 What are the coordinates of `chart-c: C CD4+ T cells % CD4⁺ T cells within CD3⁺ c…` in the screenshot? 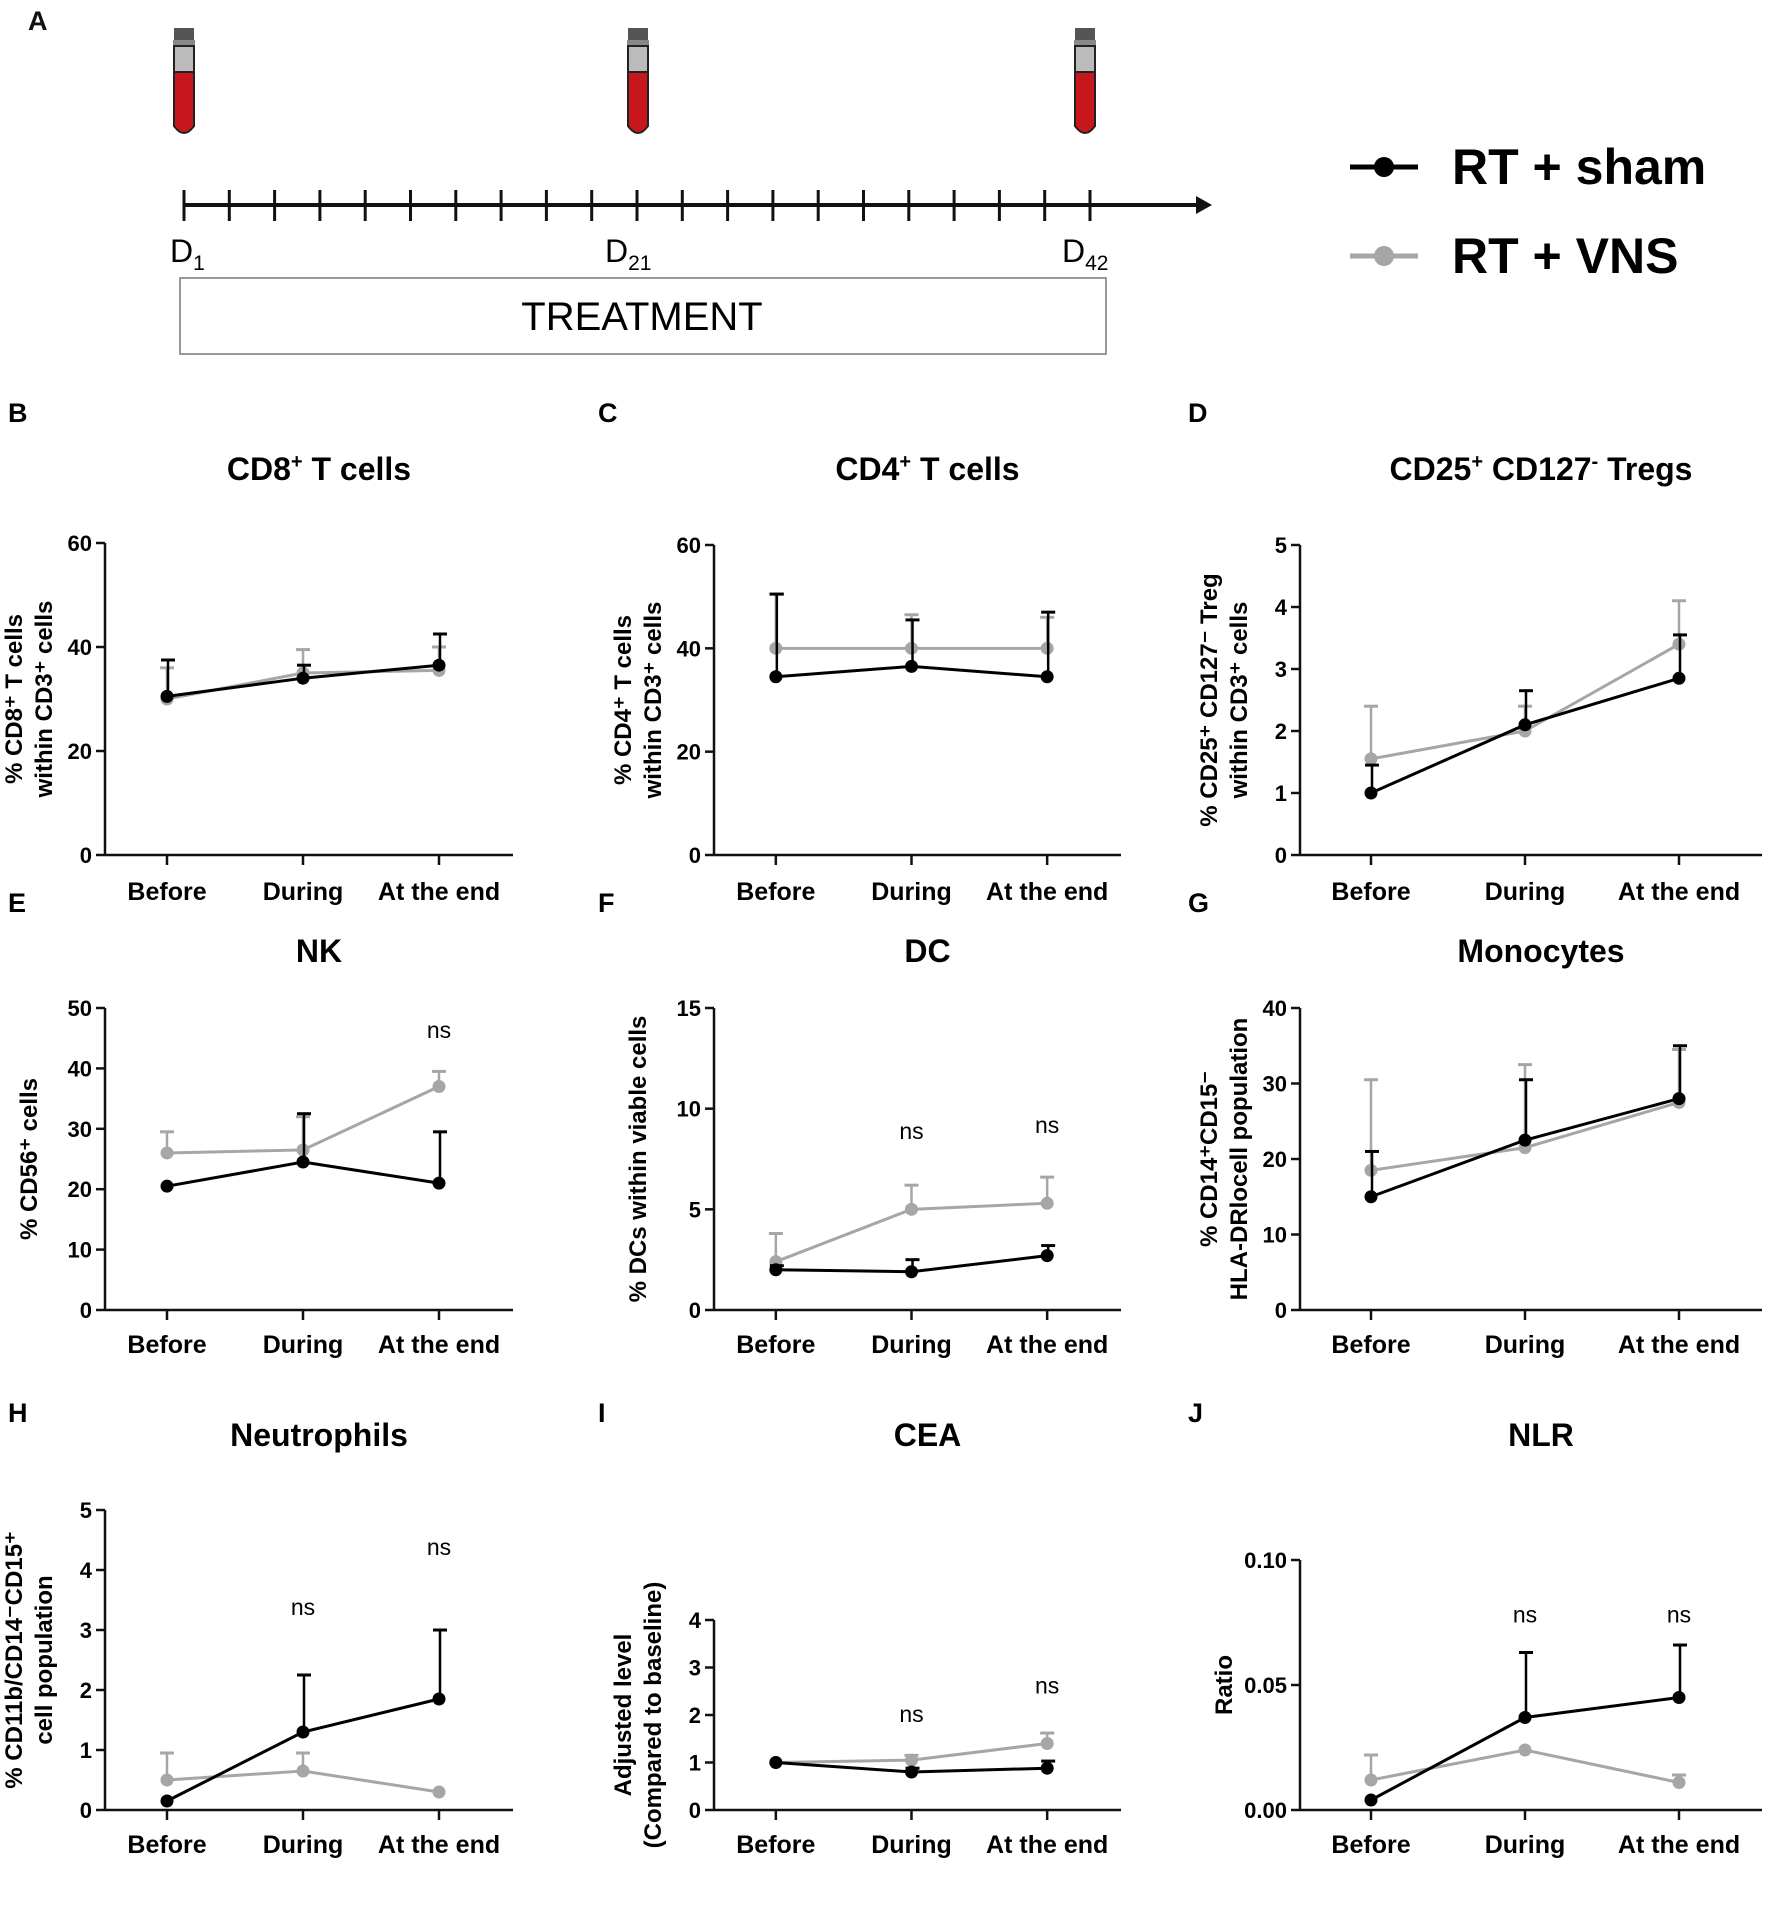 It's located at (859, 652).